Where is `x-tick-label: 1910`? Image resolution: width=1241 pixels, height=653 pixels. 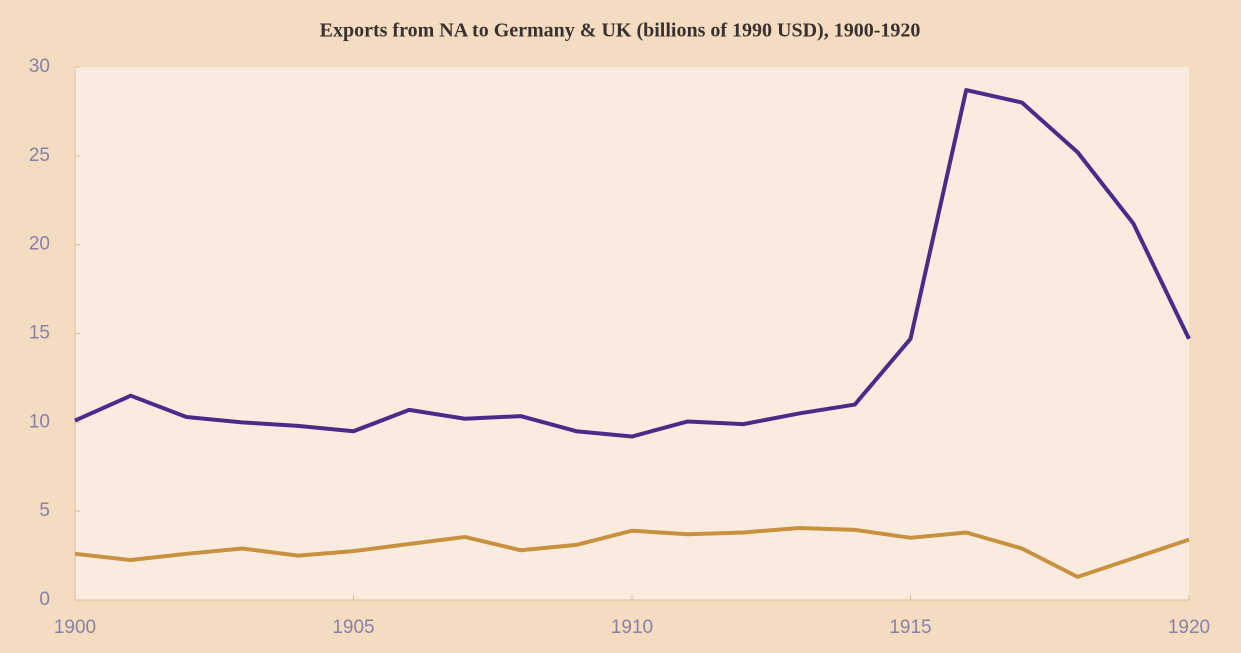 x-tick-label: 1910 is located at coordinates (632, 627).